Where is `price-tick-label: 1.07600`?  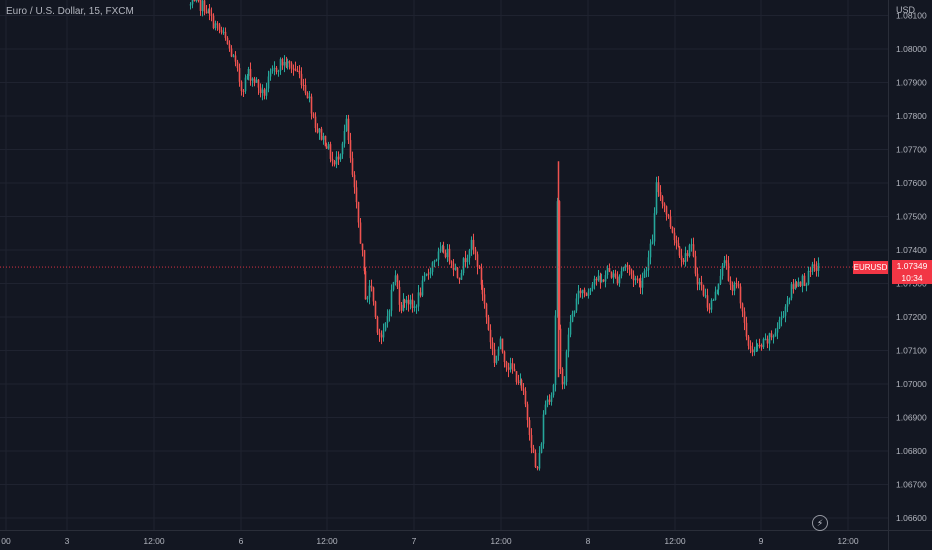
price-tick-label: 1.07600 is located at coordinates (911, 183).